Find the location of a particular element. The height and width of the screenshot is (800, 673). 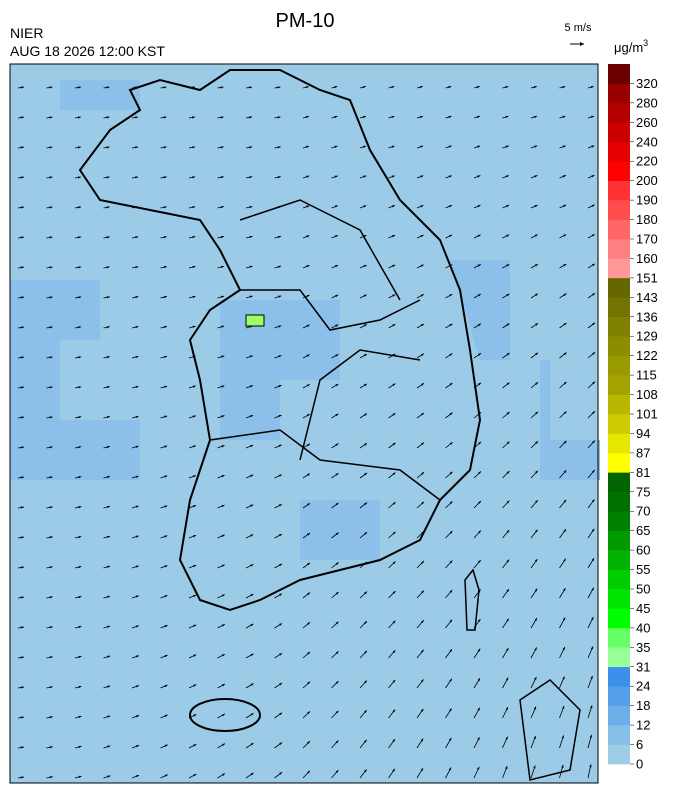

colorbar-tick-label: 60 is located at coordinates (643, 550).